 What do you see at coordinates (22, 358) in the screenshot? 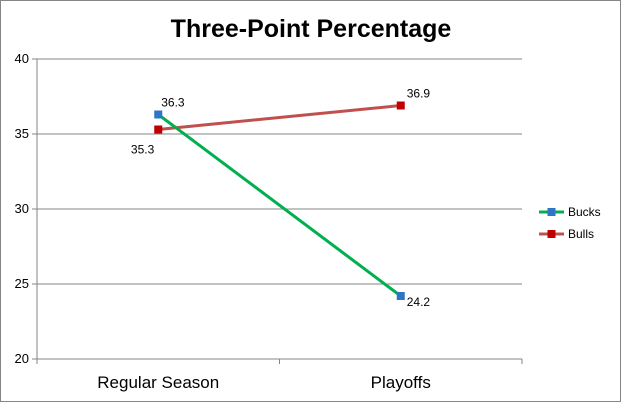
I see `y-tick-label: 20` at bounding box center [22, 358].